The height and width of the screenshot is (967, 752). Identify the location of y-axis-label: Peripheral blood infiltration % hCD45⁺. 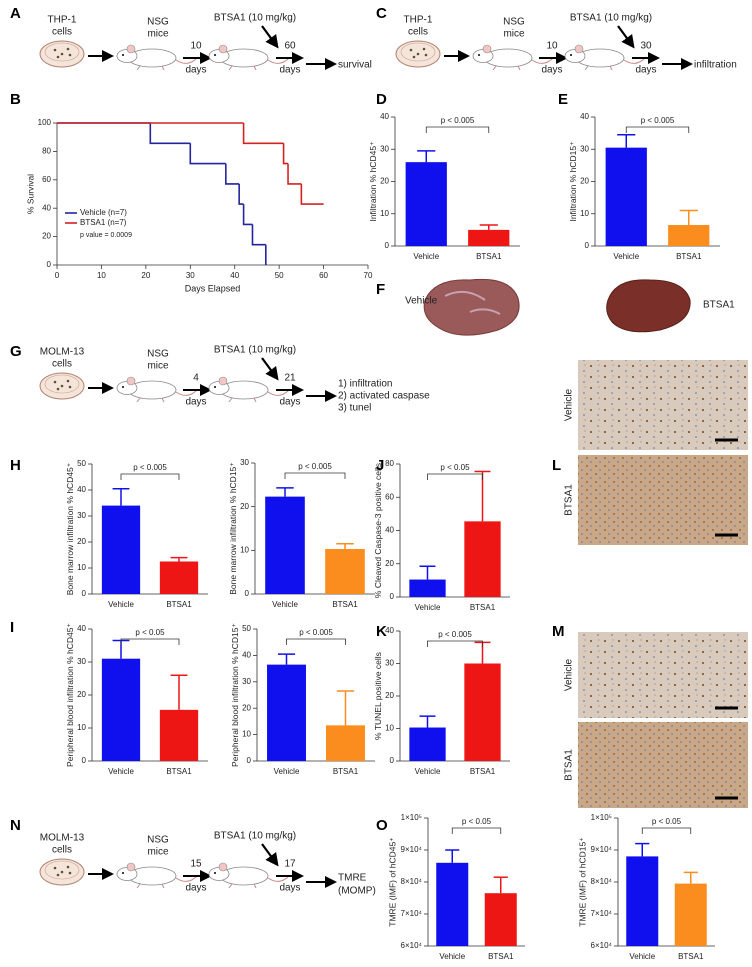
(70, 695).